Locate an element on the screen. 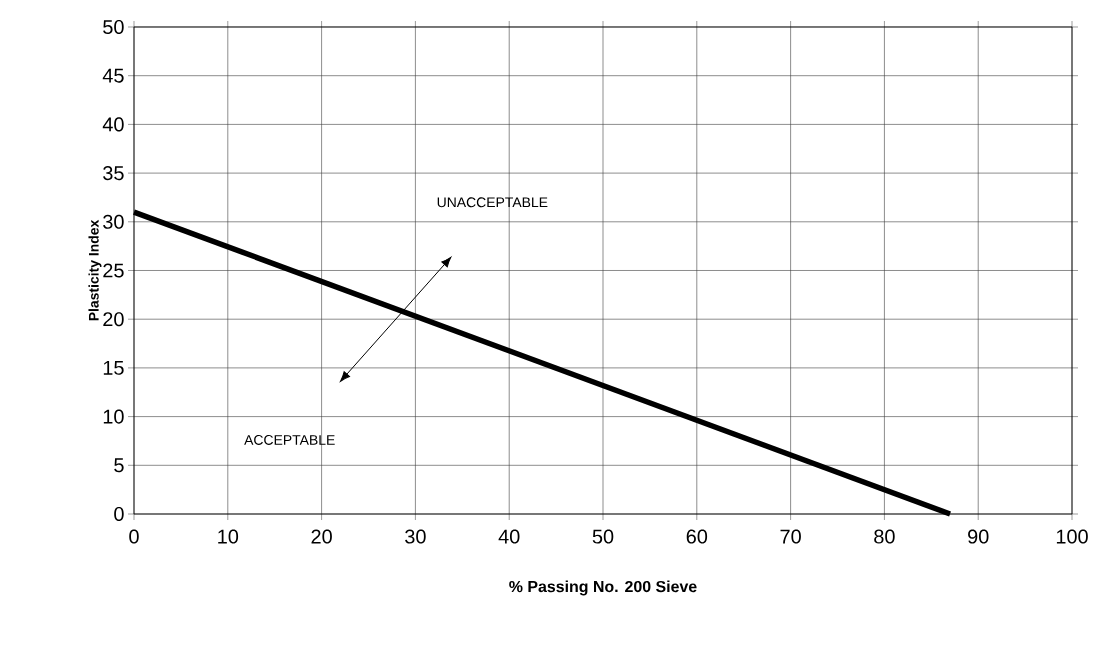  y-tick-label: 30 is located at coordinates (113, 221).